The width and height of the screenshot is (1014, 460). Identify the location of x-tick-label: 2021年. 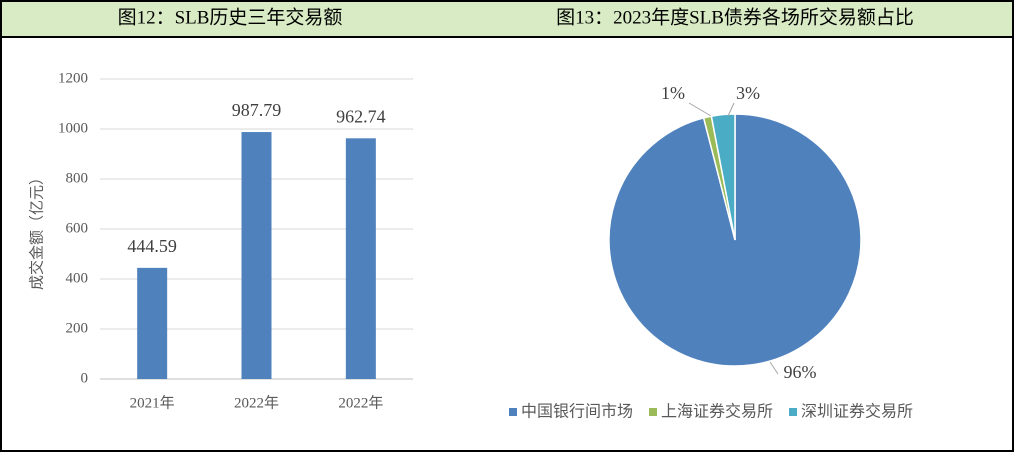
(152, 402).